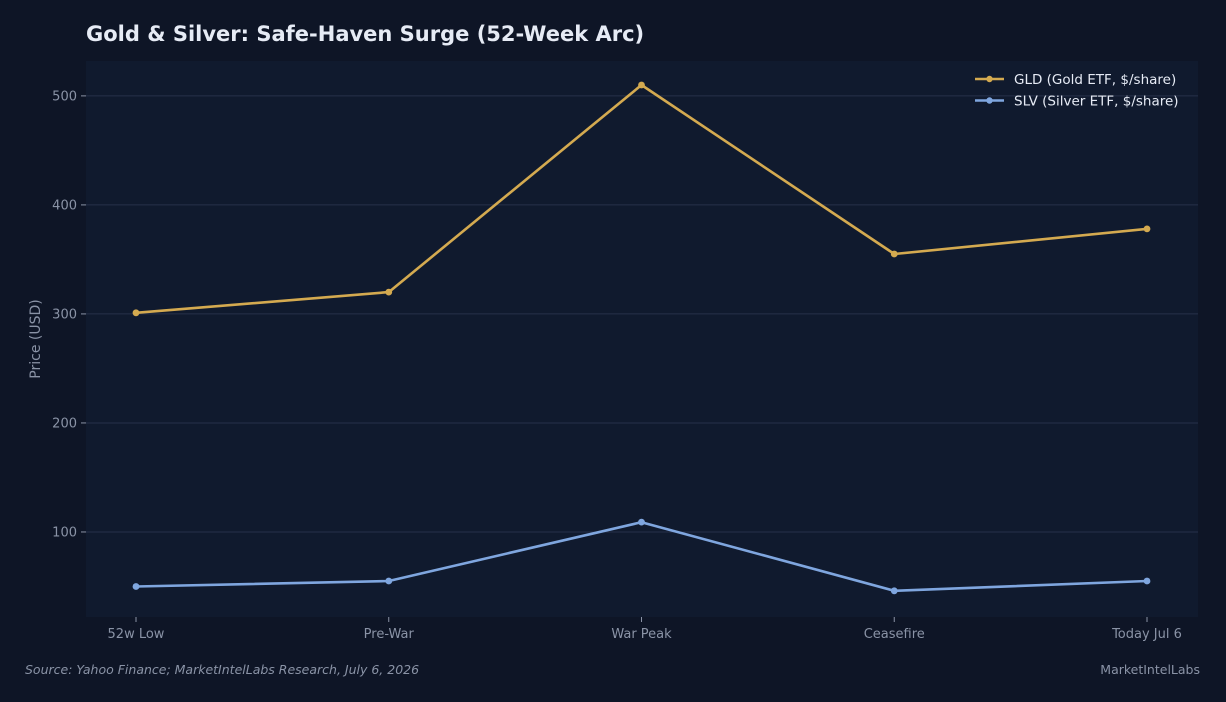 The height and width of the screenshot is (702, 1226). Describe the element at coordinates (1095, 80) in the screenshot. I see `legend-label: GLD (Gold ETF, $/share)` at that location.